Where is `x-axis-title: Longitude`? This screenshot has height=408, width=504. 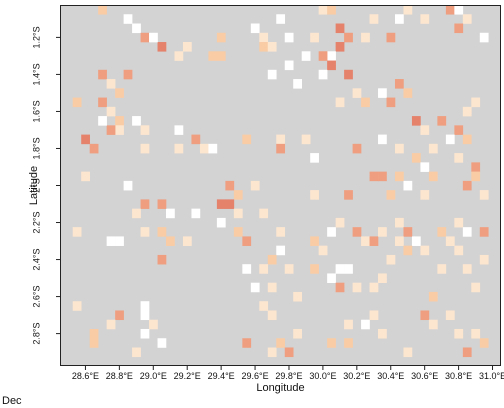 x-axis-title: Longitude is located at coordinates (280, 388).